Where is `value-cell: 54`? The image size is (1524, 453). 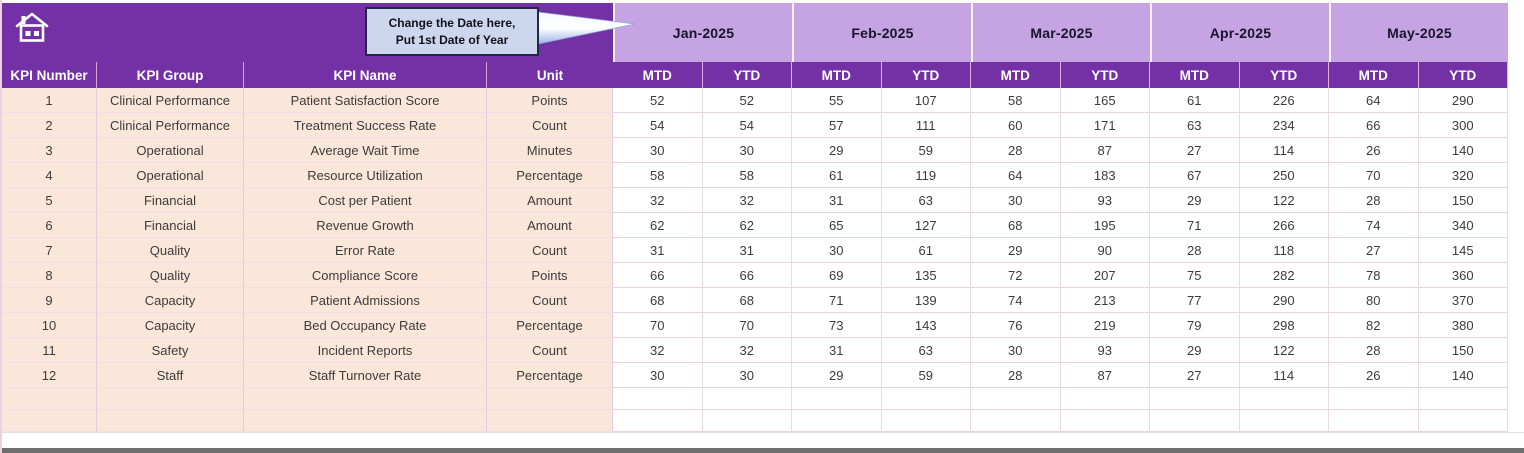 value-cell: 54 is located at coordinates (658, 125).